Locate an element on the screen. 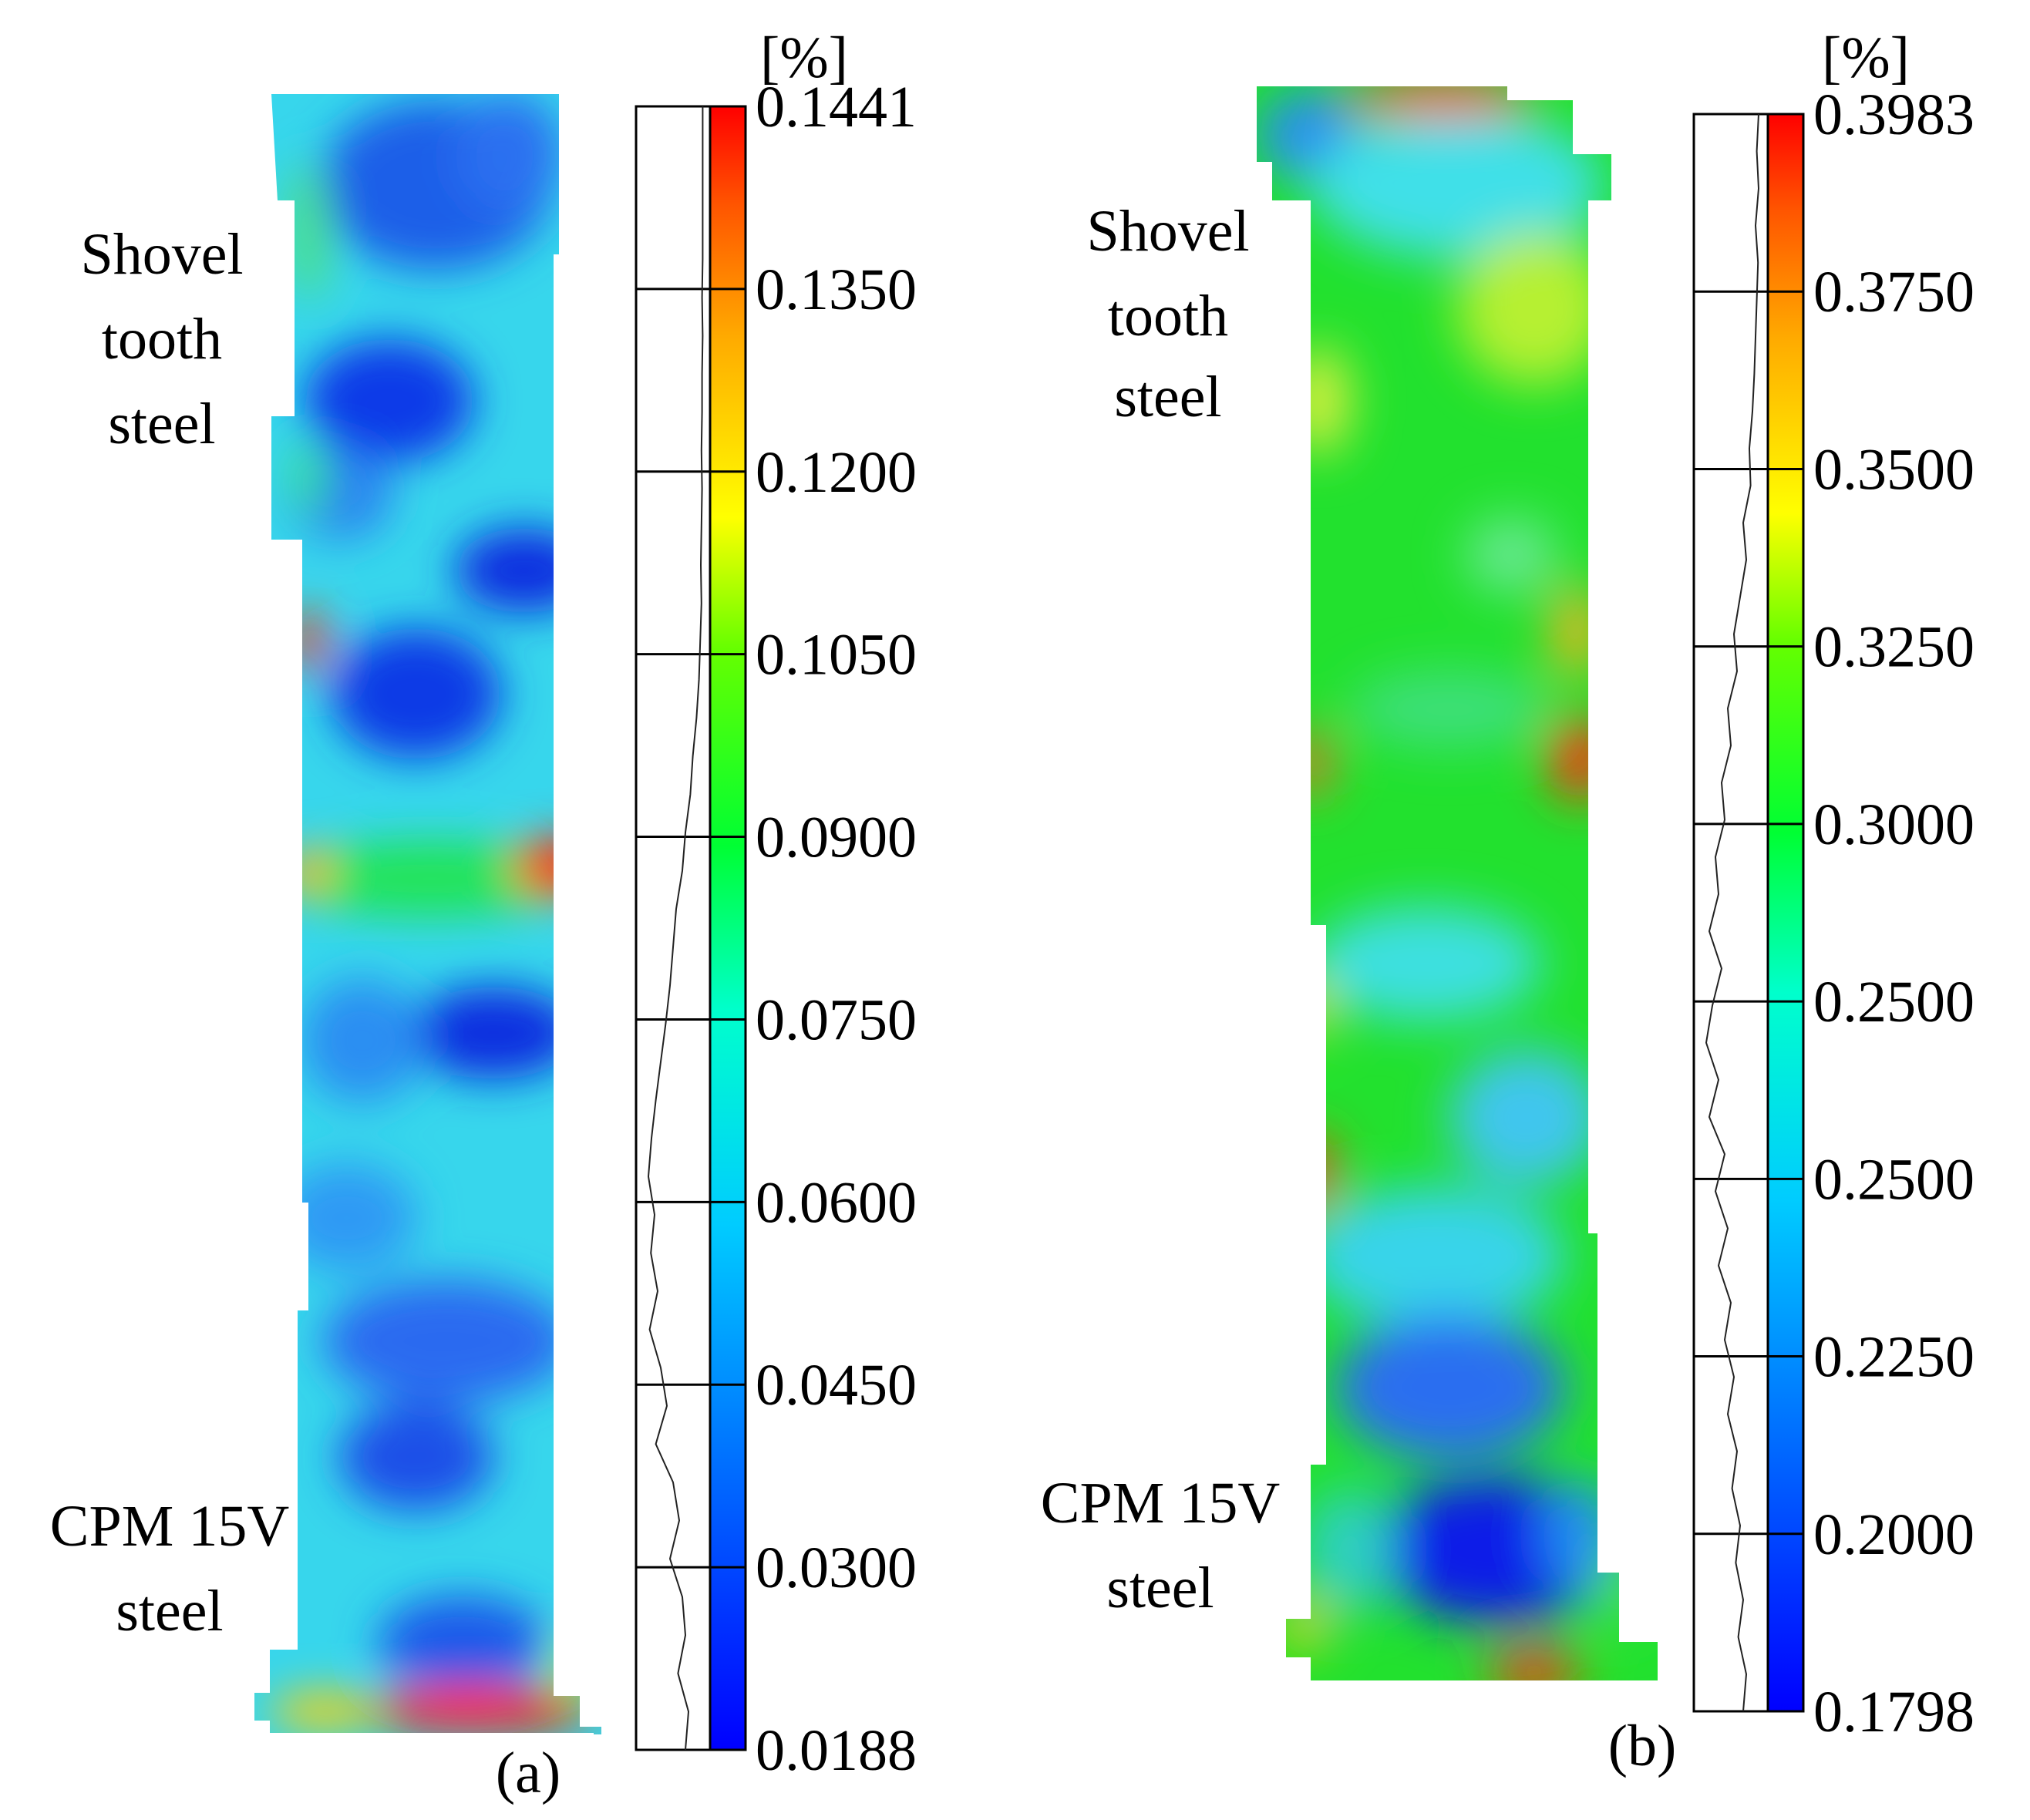  histogram-box-b is located at coordinates (1731, 913).